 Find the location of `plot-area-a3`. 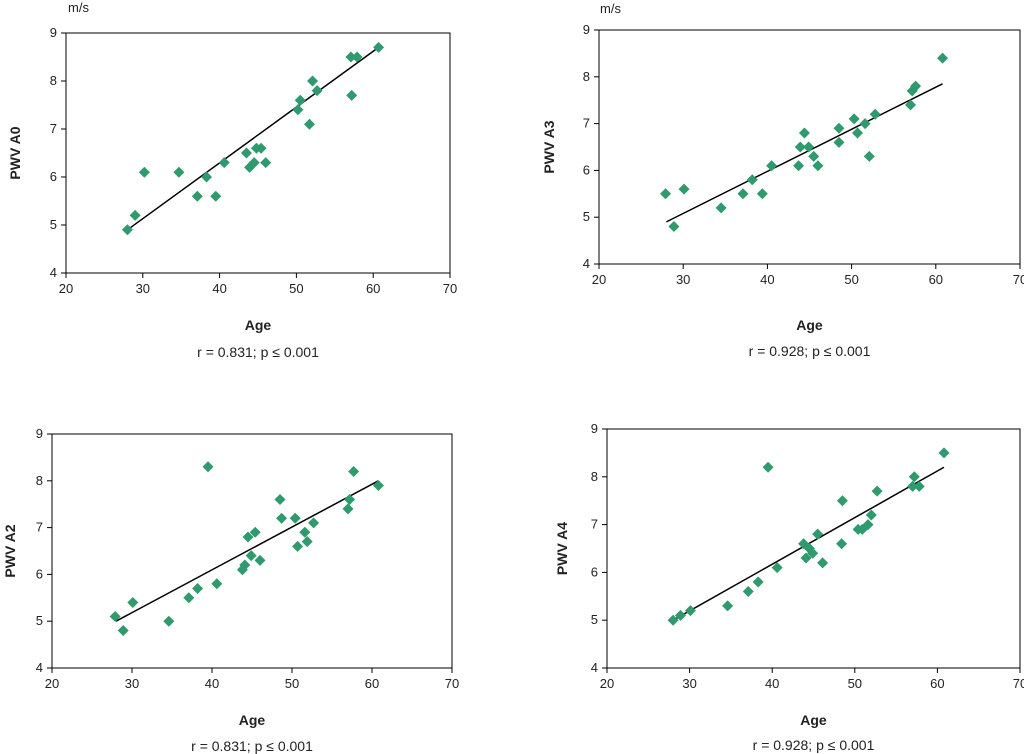

plot-area-a3 is located at coordinates (809, 147).